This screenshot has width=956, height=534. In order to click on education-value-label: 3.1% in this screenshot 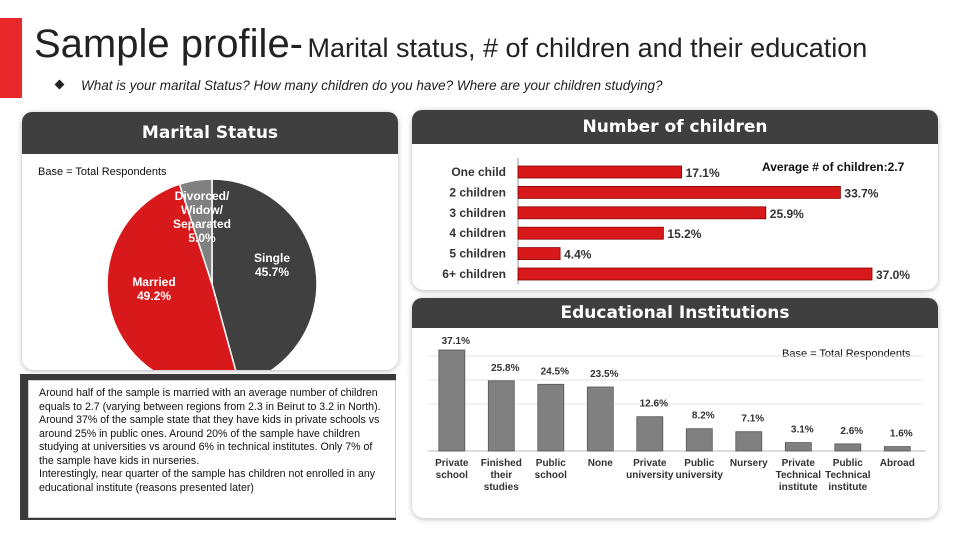, I will do `click(802, 430)`.